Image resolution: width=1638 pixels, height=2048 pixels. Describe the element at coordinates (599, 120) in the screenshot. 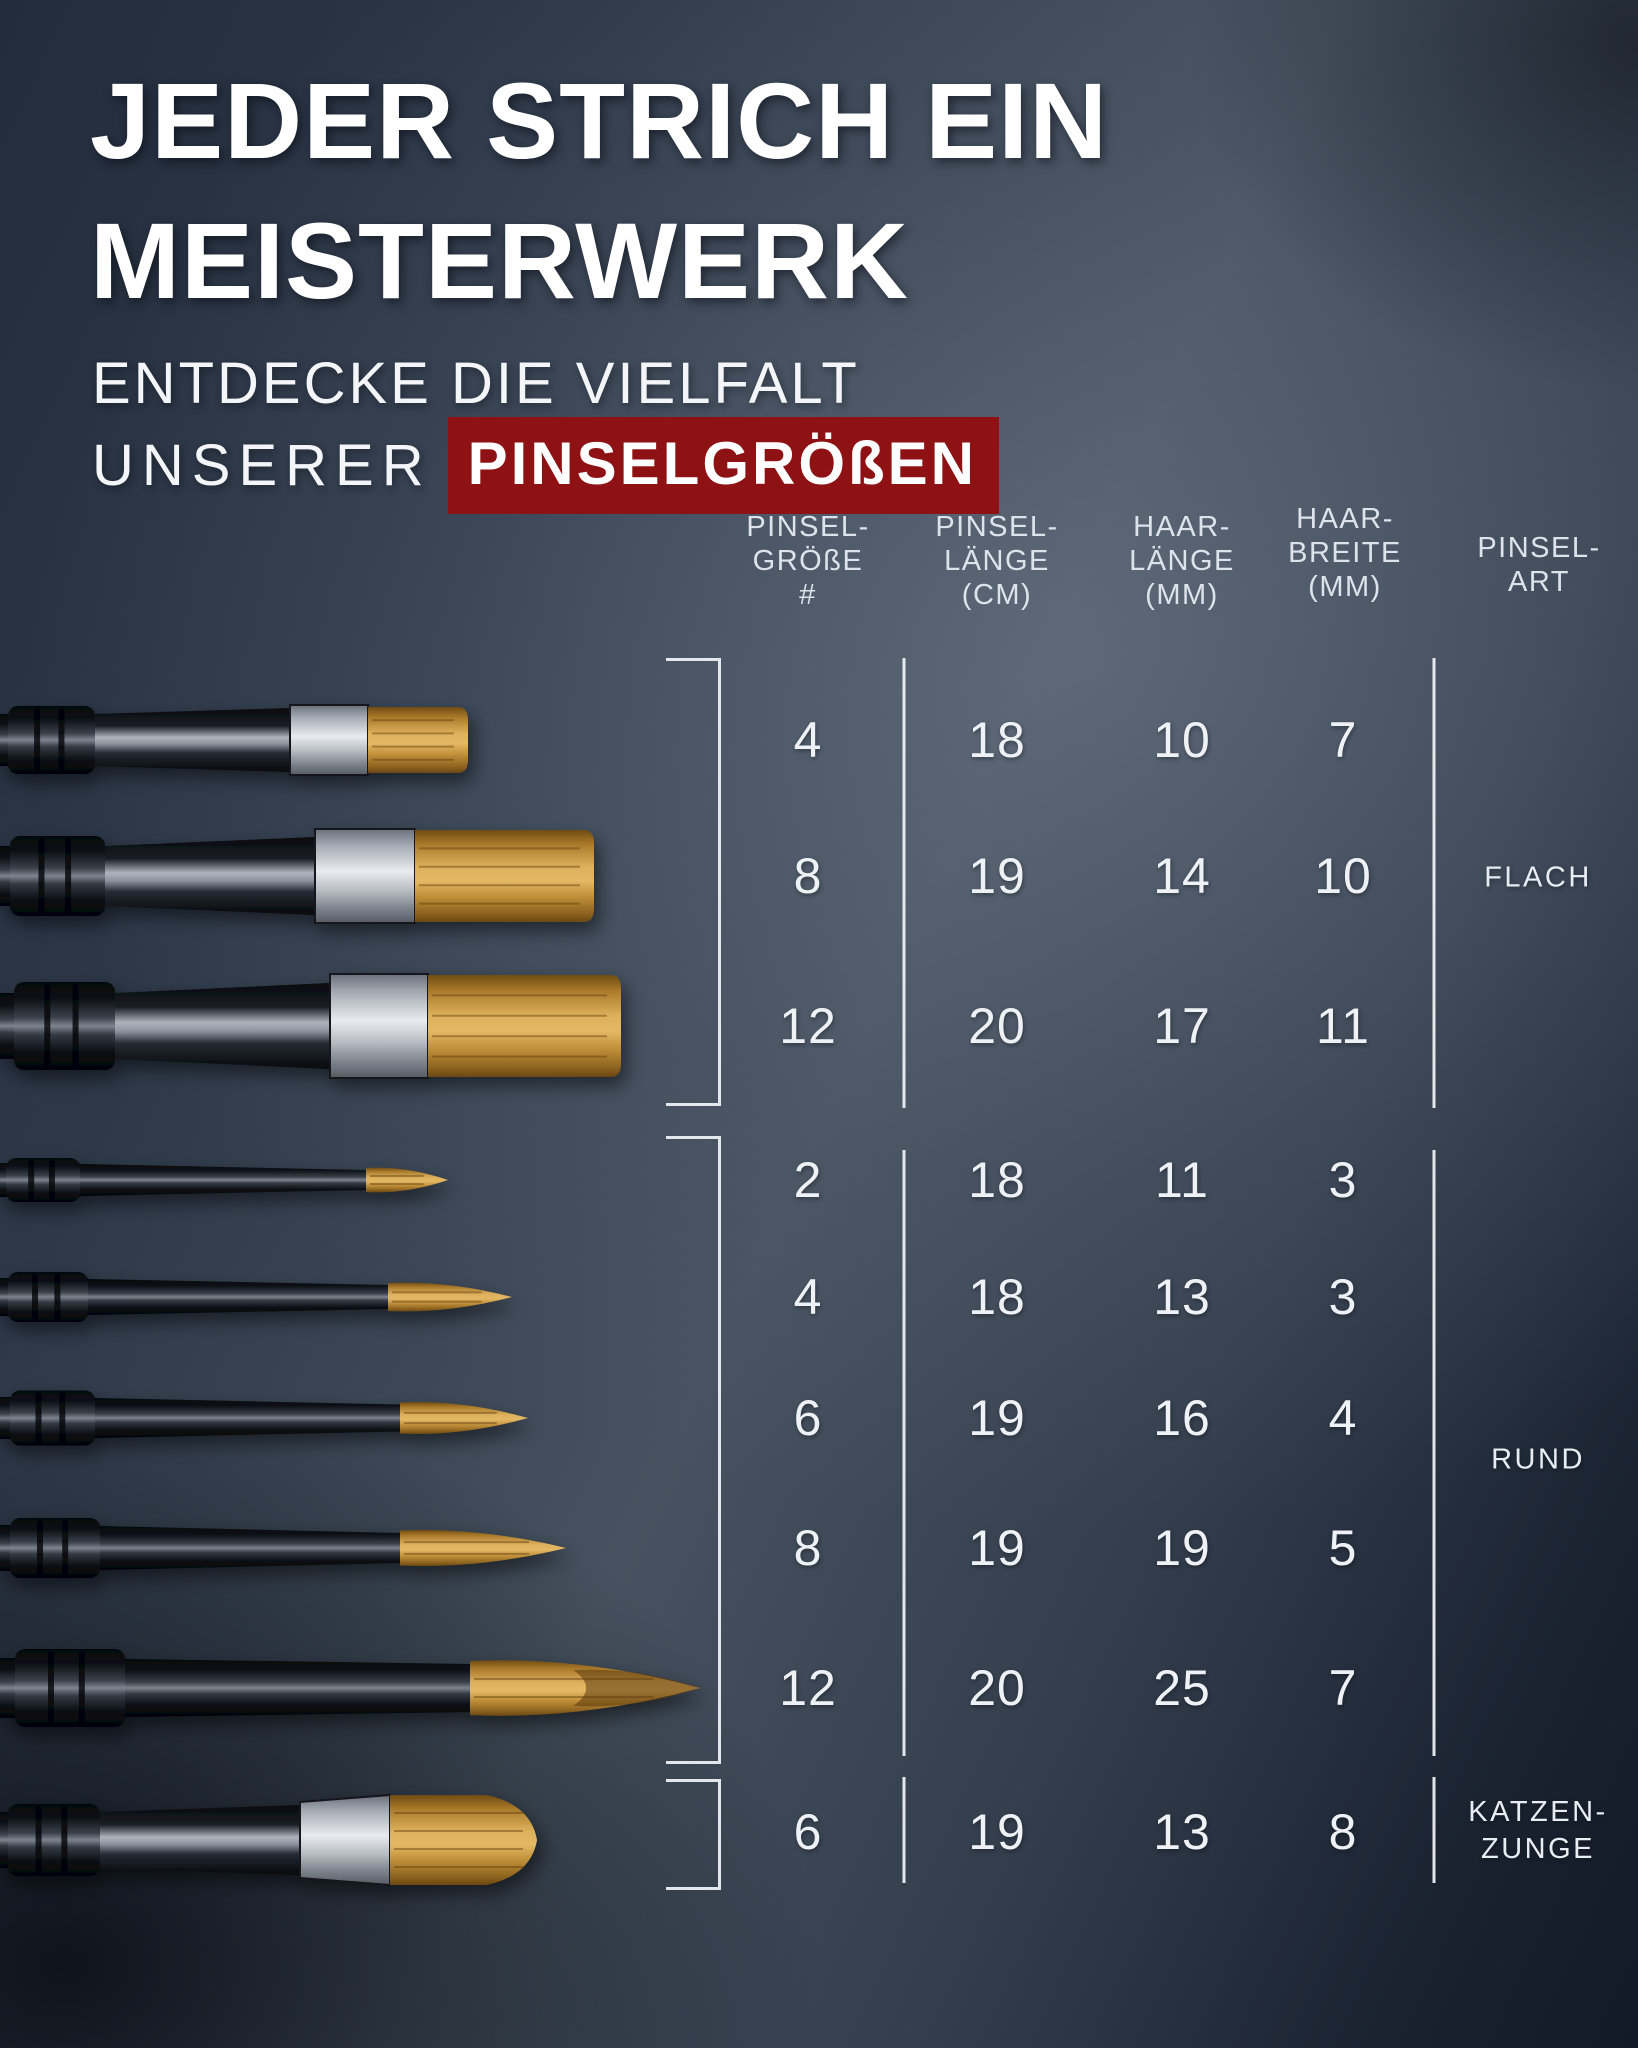

I see `title-line-1: JEDER STRICH EIN` at that location.